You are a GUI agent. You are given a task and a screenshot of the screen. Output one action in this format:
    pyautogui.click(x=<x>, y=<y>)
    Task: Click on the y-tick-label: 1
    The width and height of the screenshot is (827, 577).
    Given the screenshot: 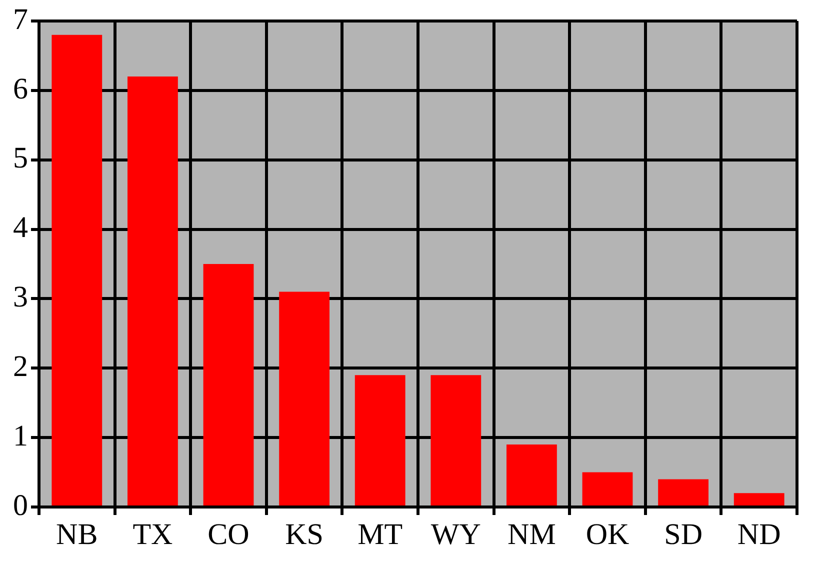 What is the action you would take?
    pyautogui.click(x=20, y=435)
    